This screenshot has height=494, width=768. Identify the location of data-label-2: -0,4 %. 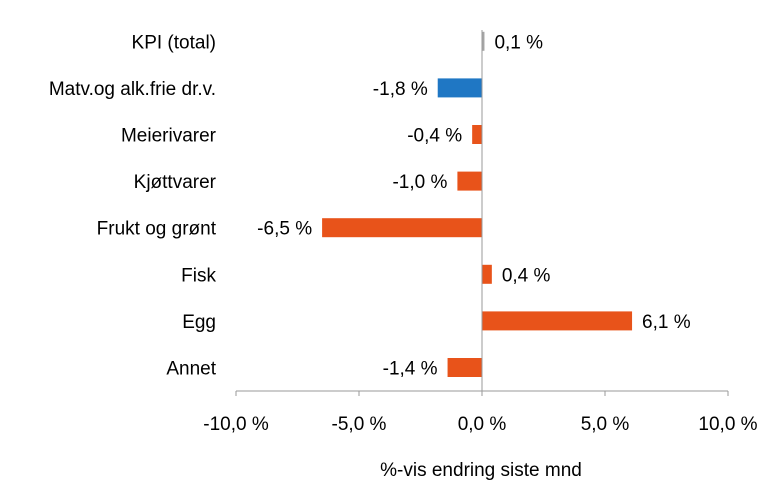
(434, 136).